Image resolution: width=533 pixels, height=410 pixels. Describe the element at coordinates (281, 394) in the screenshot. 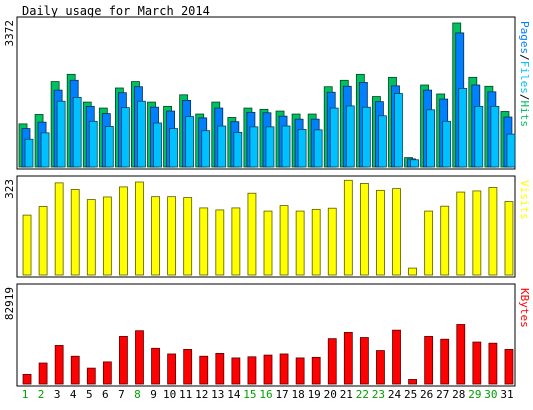

I see `x-tick-label-day-17: 17` at that location.